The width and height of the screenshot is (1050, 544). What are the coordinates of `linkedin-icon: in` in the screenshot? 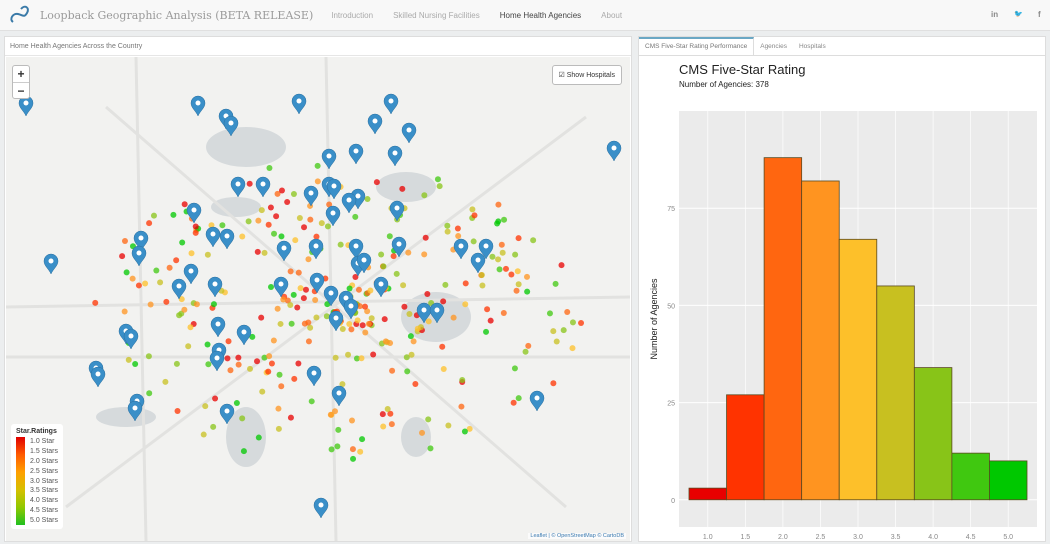 It's located at (995, 14).